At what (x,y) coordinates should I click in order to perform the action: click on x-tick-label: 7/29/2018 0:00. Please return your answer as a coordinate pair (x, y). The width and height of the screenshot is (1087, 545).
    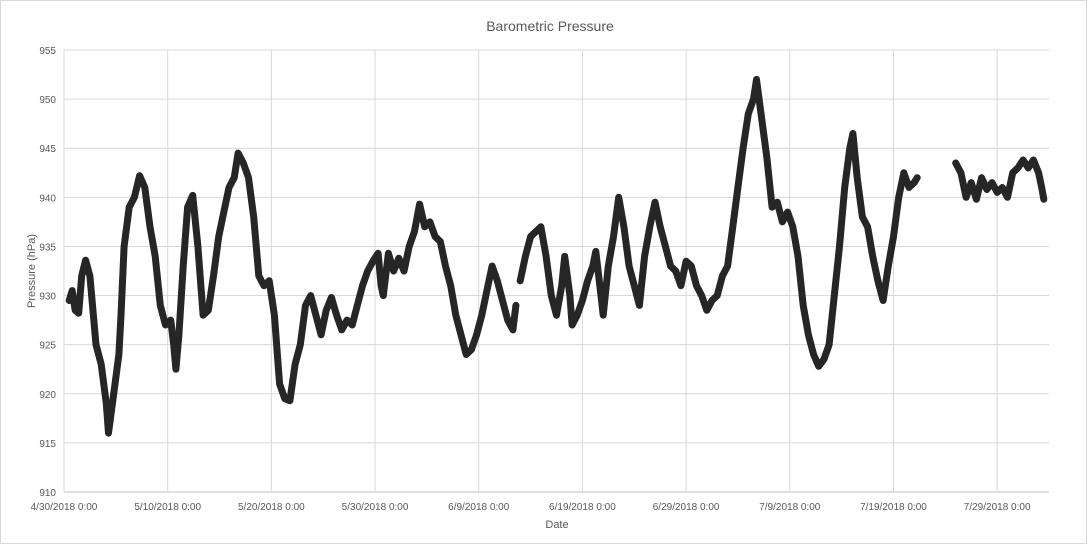
    Looking at the image, I should click on (997, 507).